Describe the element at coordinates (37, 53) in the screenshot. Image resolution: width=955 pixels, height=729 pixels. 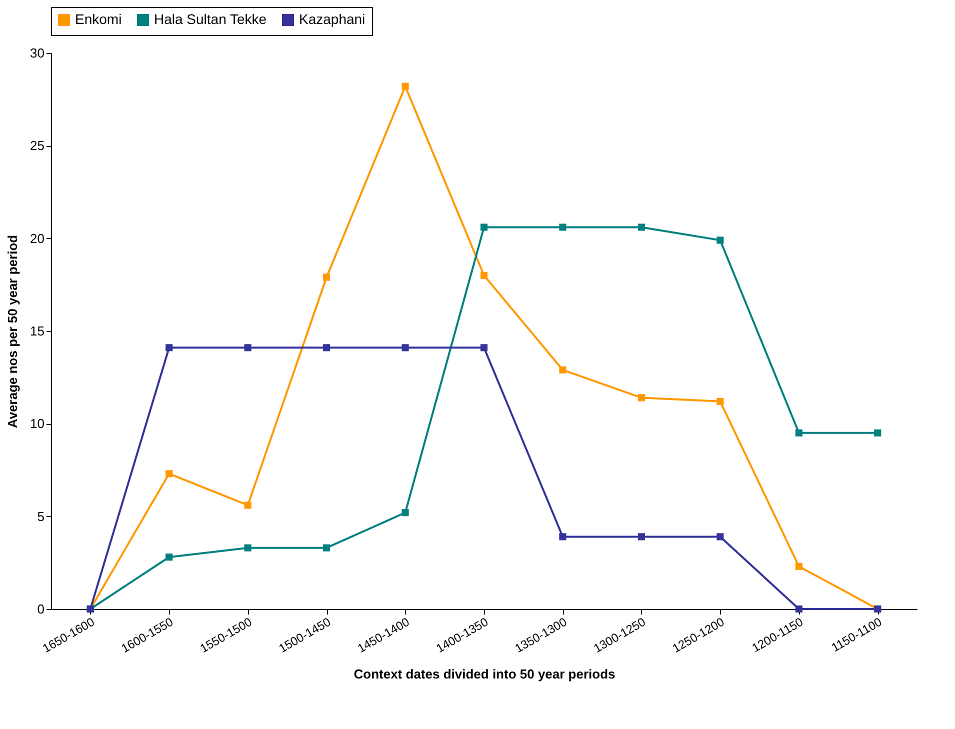
I see `y-tick-label: 30` at that location.